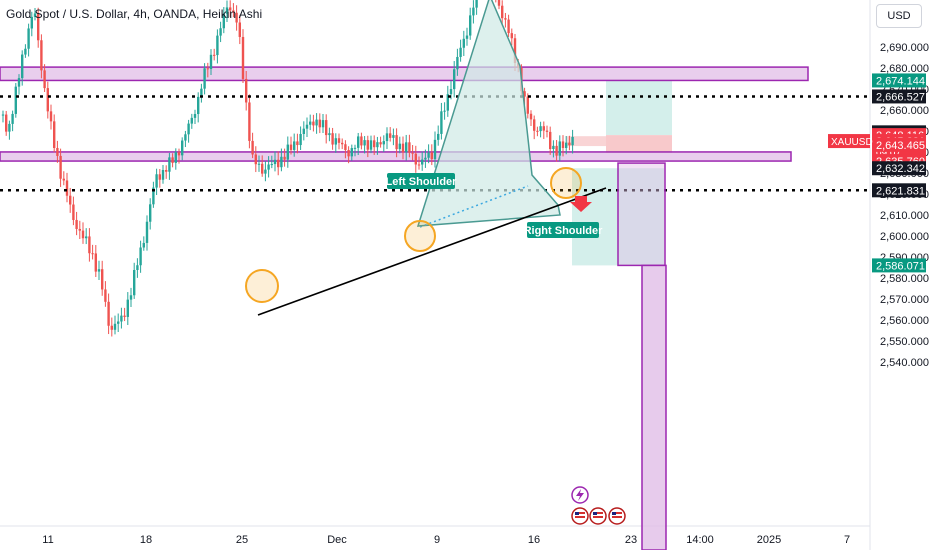 The height and width of the screenshot is (550, 932). I want to click on price-tick-label: 2,690.000, so click(904, 48).